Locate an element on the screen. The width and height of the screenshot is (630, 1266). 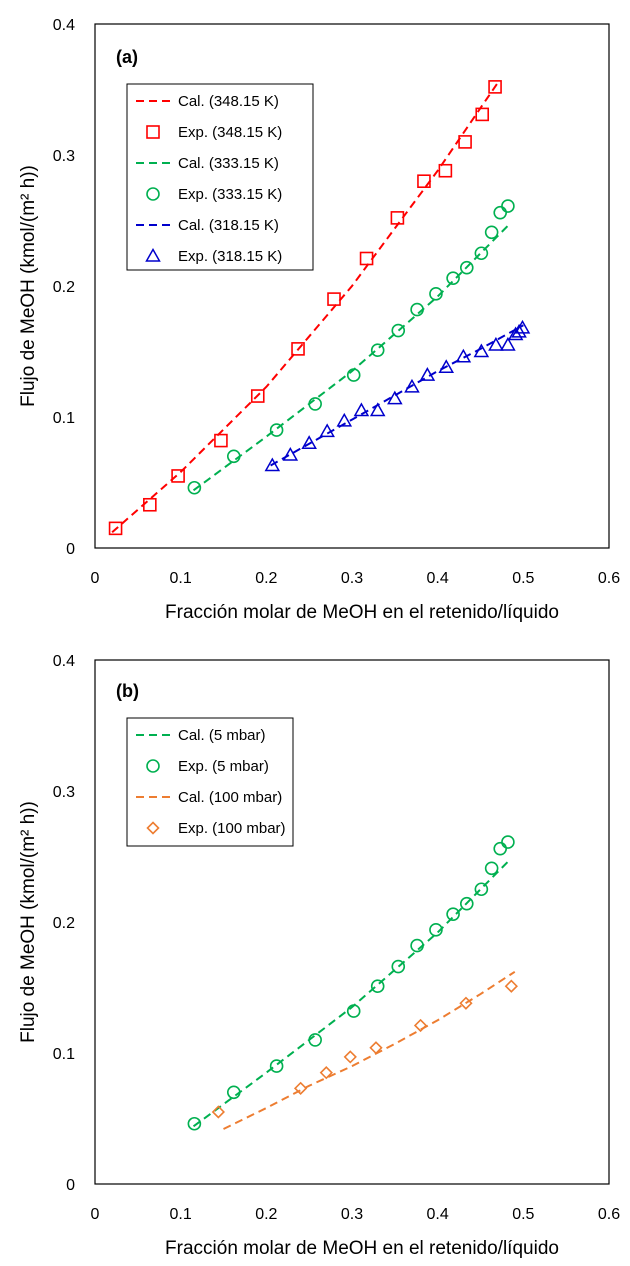
series-cal-333-15-k is located at coordinates (352, 357).